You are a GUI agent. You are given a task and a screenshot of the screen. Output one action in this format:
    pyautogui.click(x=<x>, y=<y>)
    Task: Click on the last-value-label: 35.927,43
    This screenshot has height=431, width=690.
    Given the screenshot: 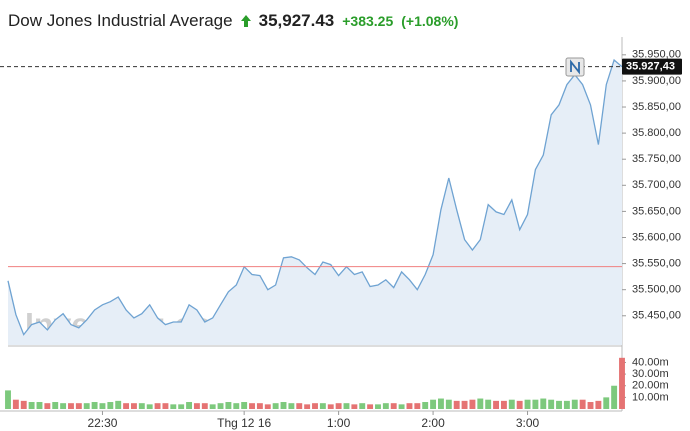 What is the action you would take?
    pyautogui.click(x=650, y=67)
    